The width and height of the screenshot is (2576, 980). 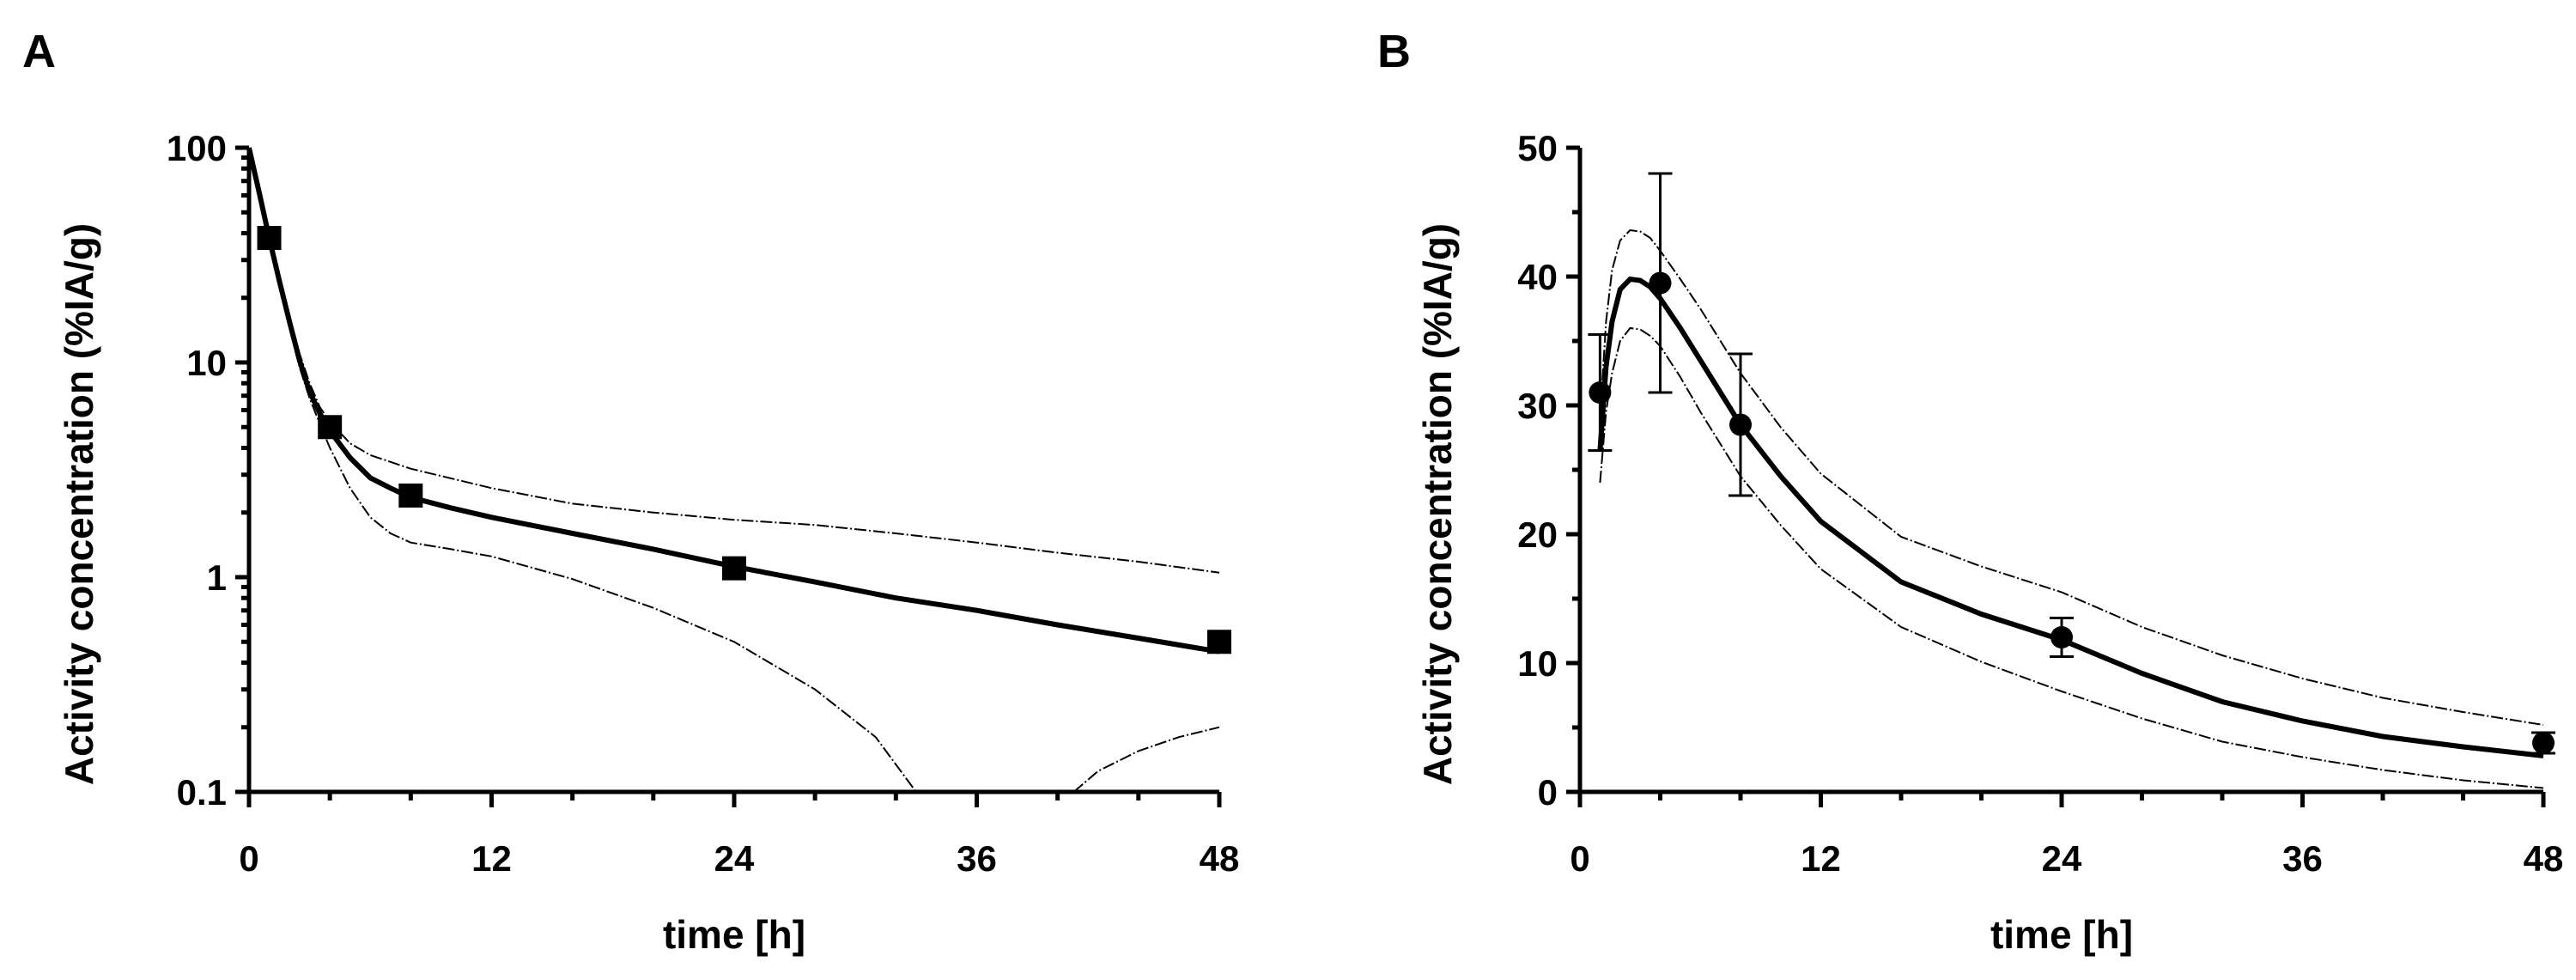 I want to click on y-tick-label: 0, so click(x=1548, y=793).